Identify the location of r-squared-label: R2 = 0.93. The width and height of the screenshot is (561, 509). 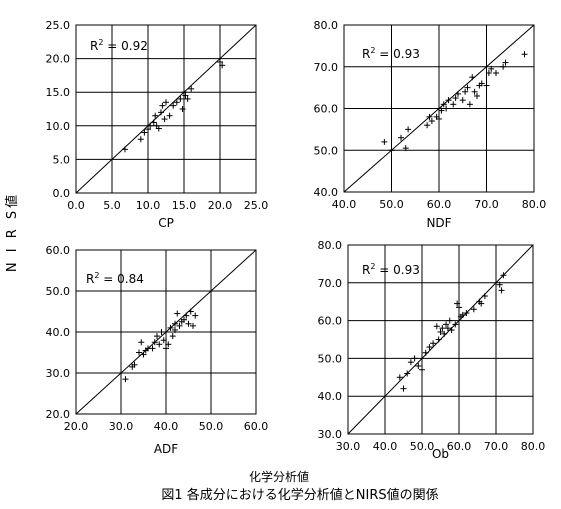
(391, 269).